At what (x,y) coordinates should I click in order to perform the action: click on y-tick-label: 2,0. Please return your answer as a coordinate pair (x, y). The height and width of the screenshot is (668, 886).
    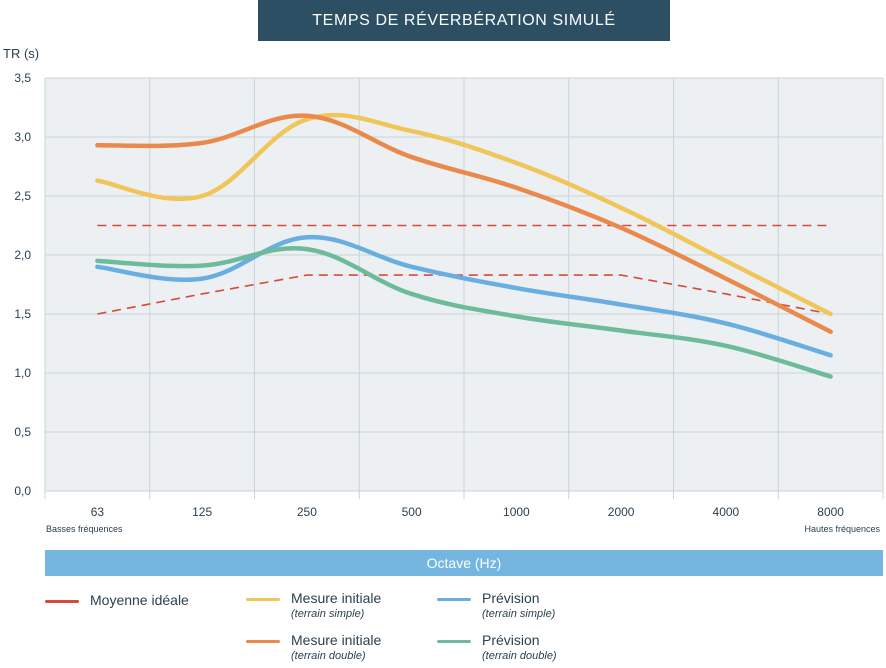
    Looking at the image, I should click on (22, 255).